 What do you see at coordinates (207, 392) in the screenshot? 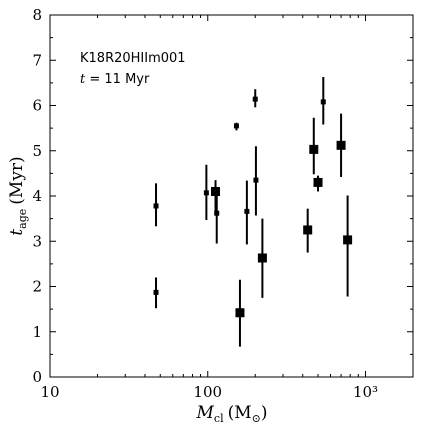
I see `x-tick-label: 100` at bounding box center [207, 392].